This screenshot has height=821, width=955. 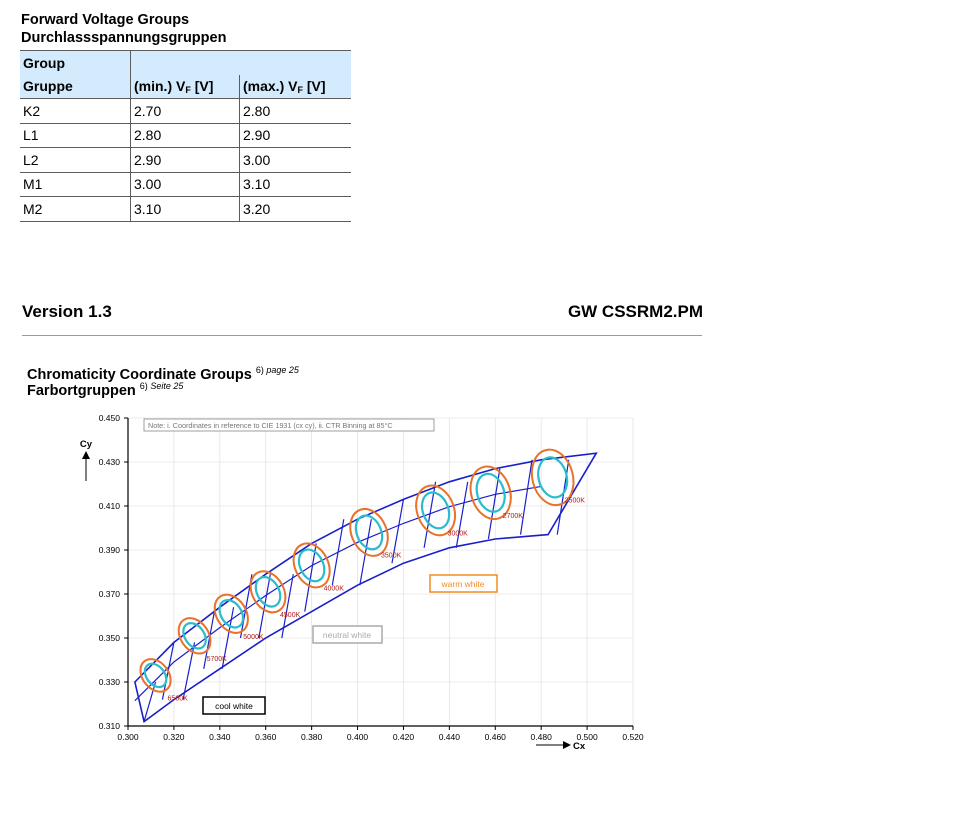 I want to click on y-axis-label: Cy, so click(x=86, y=444).